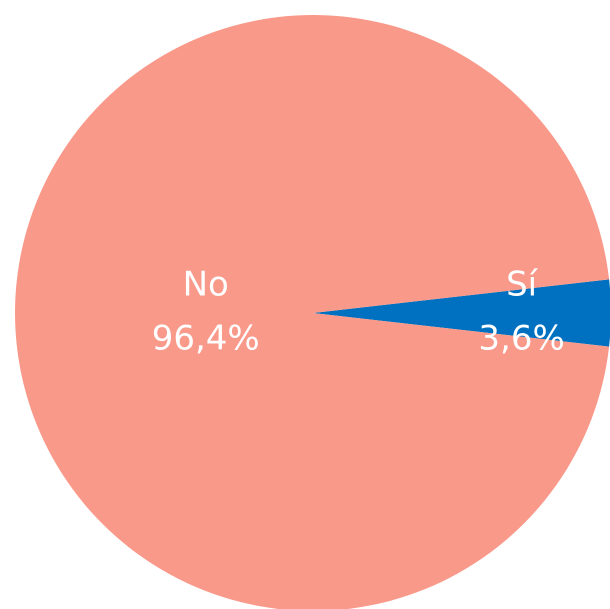 Image resolution: width=610 pixels, height=609 pixels. I want to click on slice-category-label: Sí, so click(522, 285).